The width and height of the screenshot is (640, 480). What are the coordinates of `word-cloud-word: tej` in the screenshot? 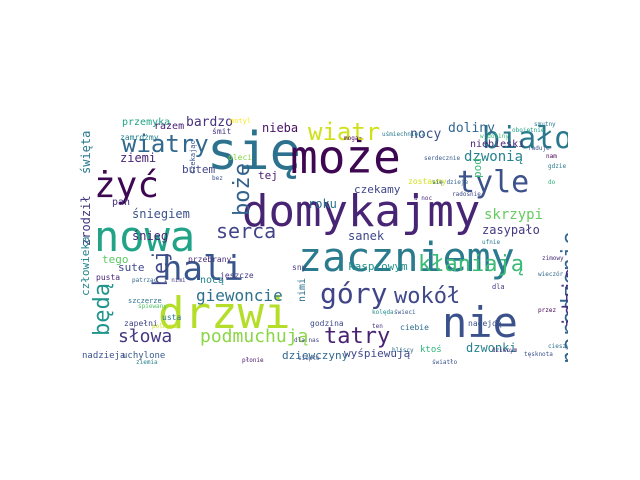 It's located at (268, 175).